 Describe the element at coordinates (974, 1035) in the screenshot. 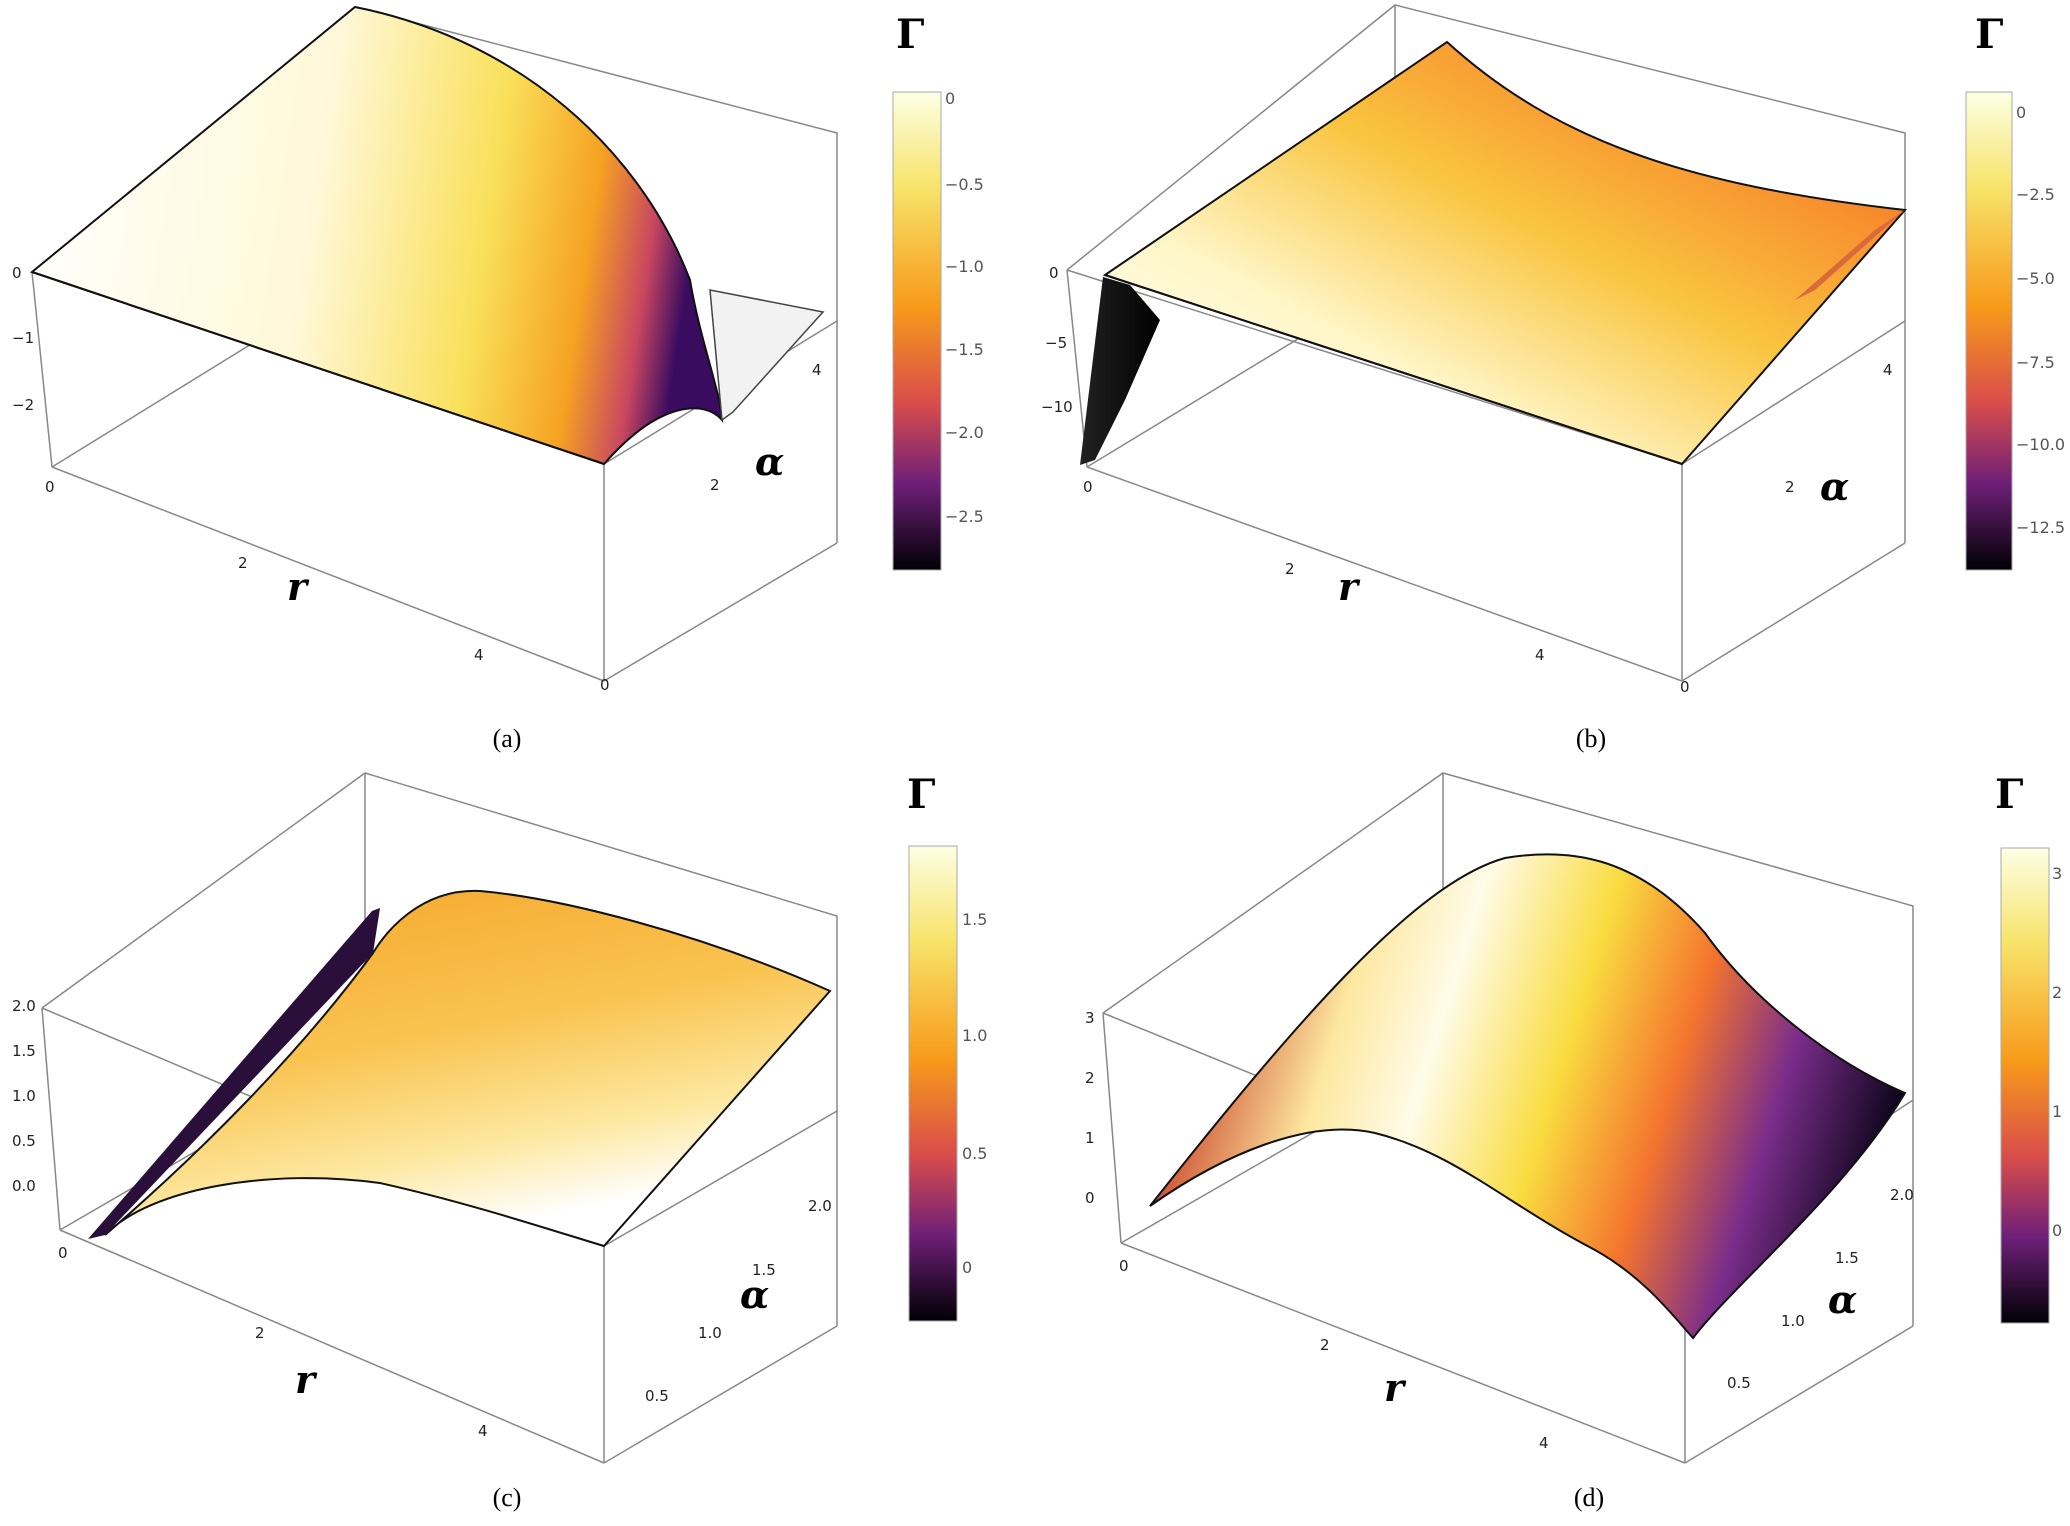

I see `cbtick-1: 1.0` at that location.